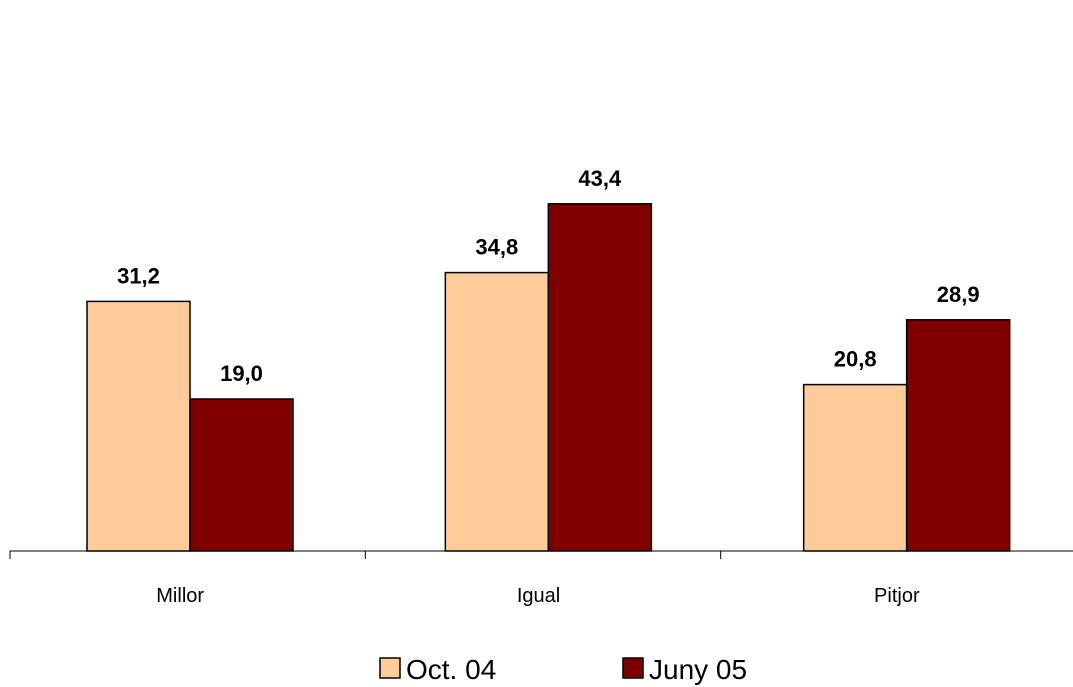 The image size is (1073, 687). What do you see at coordinates (698, 669) in the screenshot?
I see `legend-label-series-2: Juny 05` at bounding box center [698, 669].